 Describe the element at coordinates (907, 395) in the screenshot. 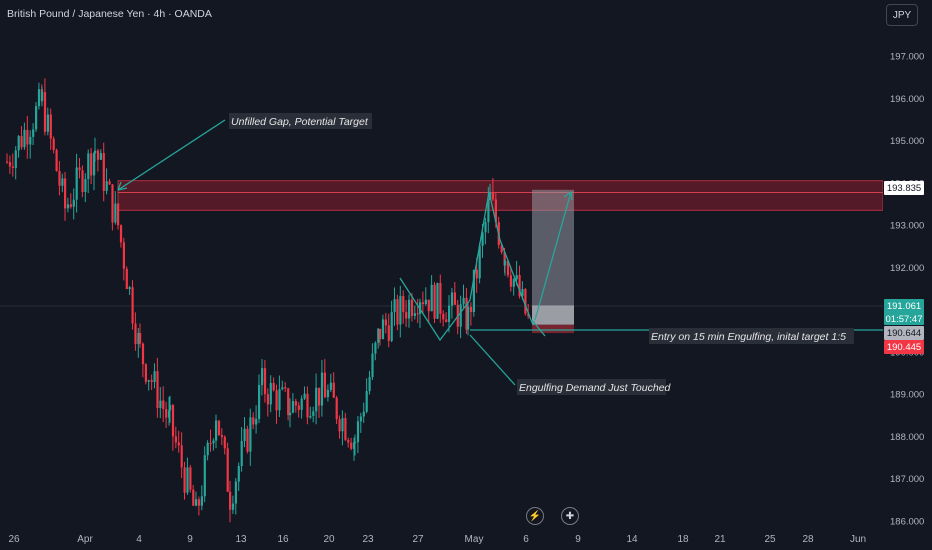

I see `y-tick-label: 189.000` at that location.